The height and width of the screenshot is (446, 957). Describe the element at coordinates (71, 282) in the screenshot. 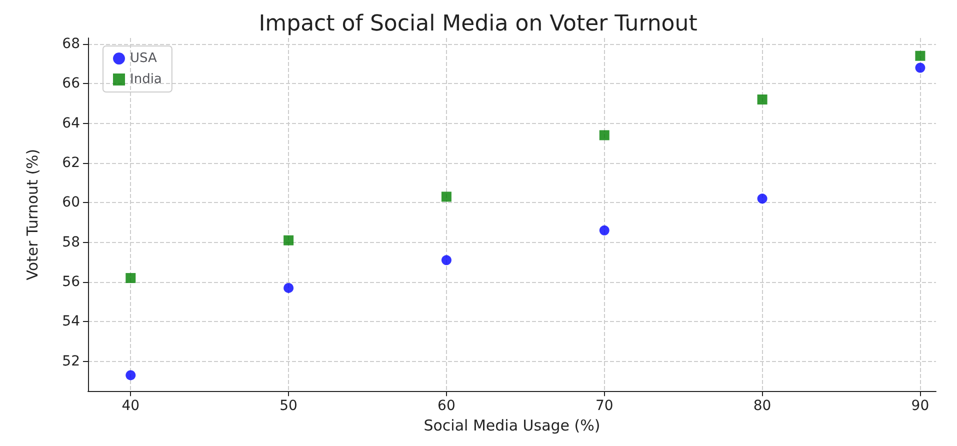

I see `y-tick-label: 56` at that location.